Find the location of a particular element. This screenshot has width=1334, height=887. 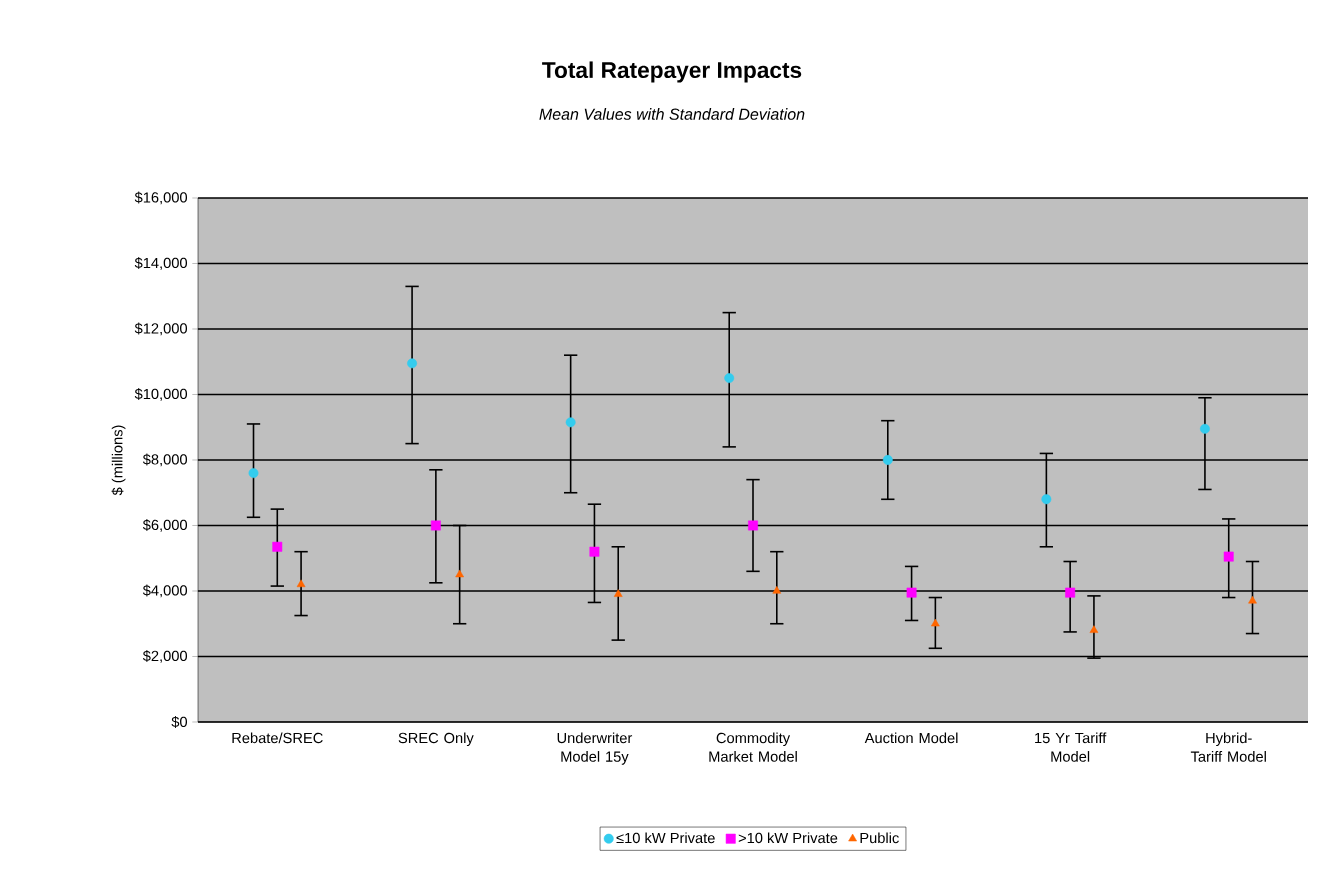

y-axis-title: $ (millions) is located at coordinates (118, 460).